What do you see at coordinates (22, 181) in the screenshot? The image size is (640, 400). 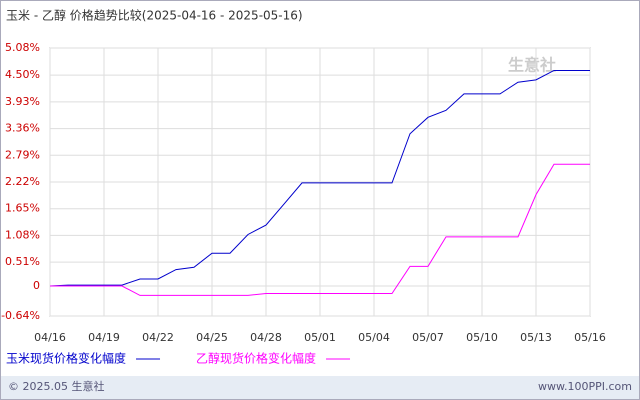 I see `y-tick-label: 2.22%` at bounding box center [22, 181].